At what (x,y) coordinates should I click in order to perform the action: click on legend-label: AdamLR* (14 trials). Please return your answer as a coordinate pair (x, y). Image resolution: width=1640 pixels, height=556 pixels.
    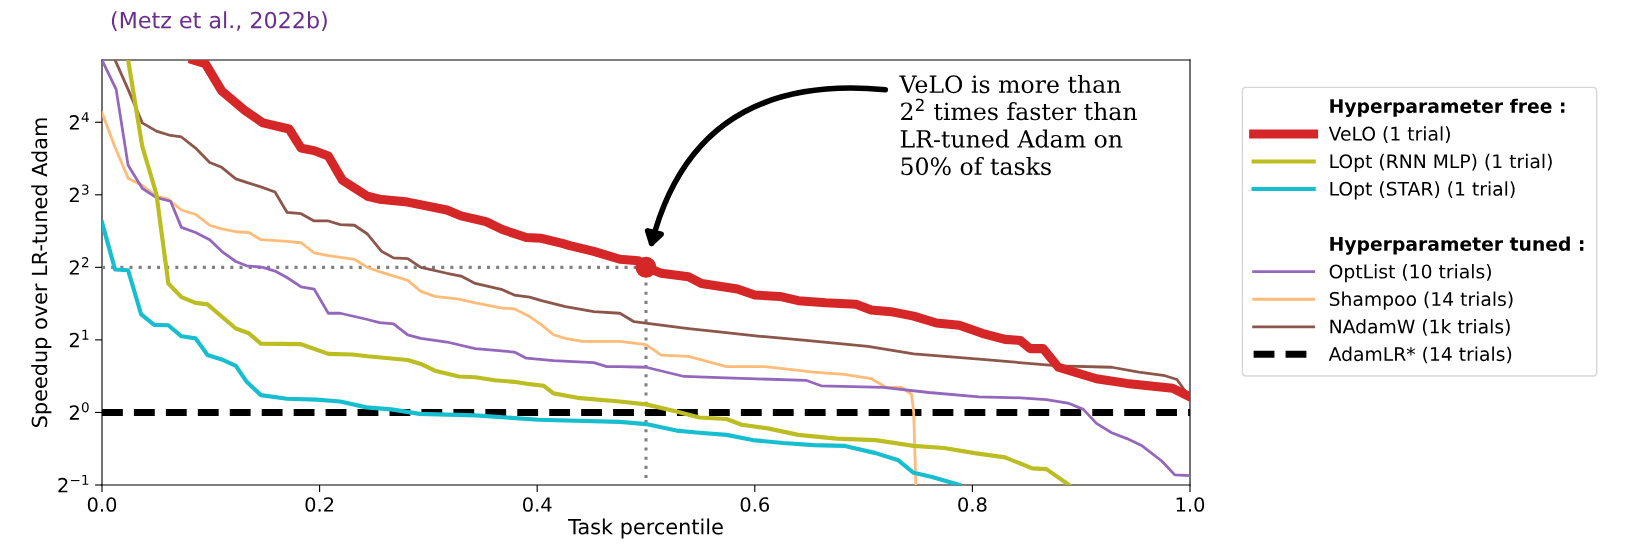
    Looking at the image, I should click on (1420, 355).